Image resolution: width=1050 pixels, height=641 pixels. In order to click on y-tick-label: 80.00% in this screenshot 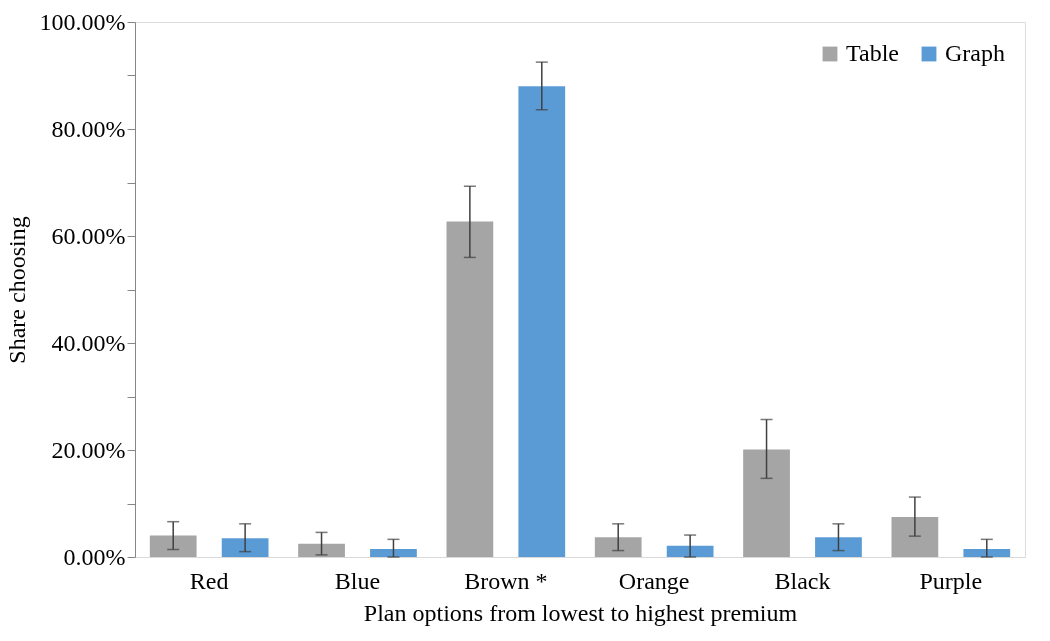, I will do `click(88, 128)`.